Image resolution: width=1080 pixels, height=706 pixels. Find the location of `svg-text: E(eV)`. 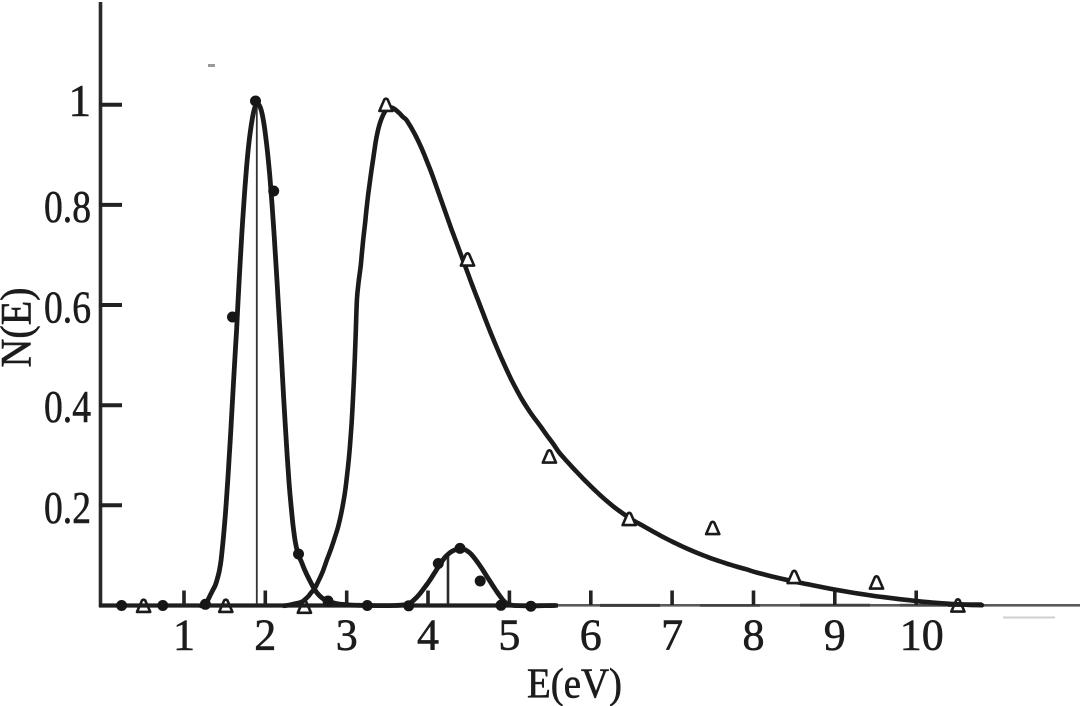

svg-text: E(eV) is located at coordinates (574, 684).